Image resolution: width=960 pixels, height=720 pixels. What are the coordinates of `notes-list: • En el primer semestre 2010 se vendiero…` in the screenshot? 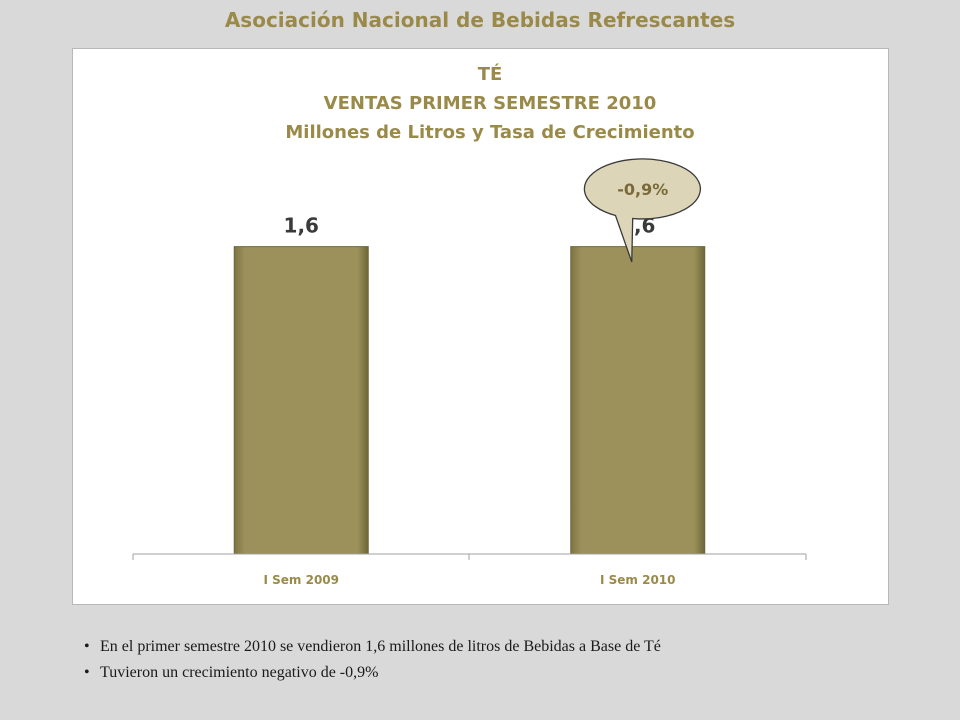 It's located at (504, 660).